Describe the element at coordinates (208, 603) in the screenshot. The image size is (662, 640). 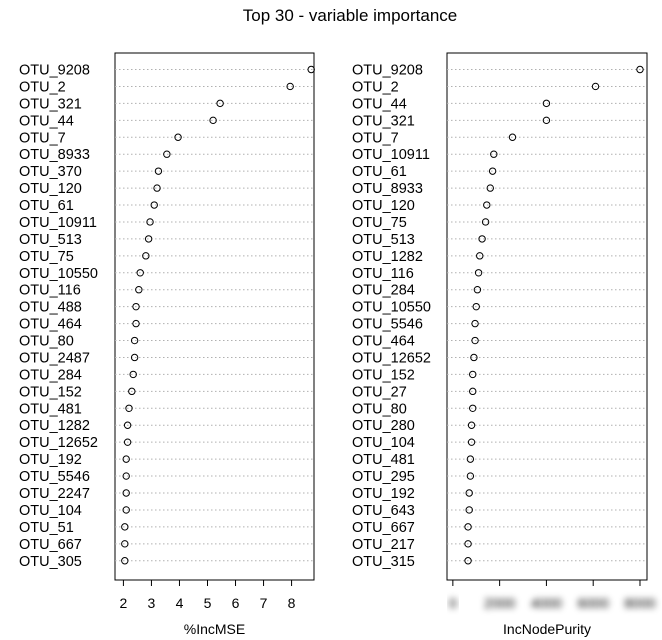
I see `x-tick-label: 5` at that location.